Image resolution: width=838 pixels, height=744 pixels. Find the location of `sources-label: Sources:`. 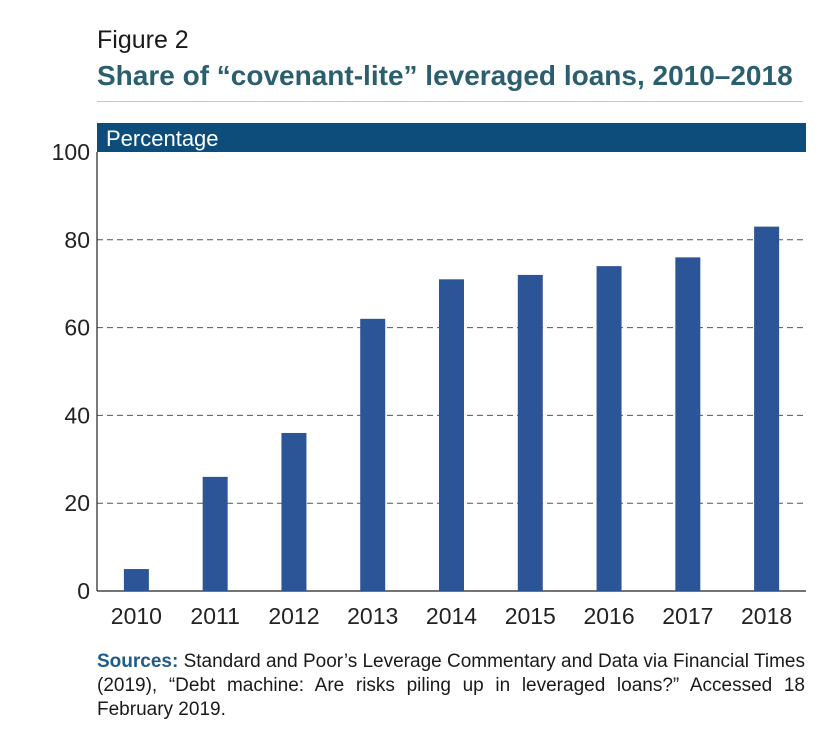

sources-label: Sources: is located at coordinates (138, 661).